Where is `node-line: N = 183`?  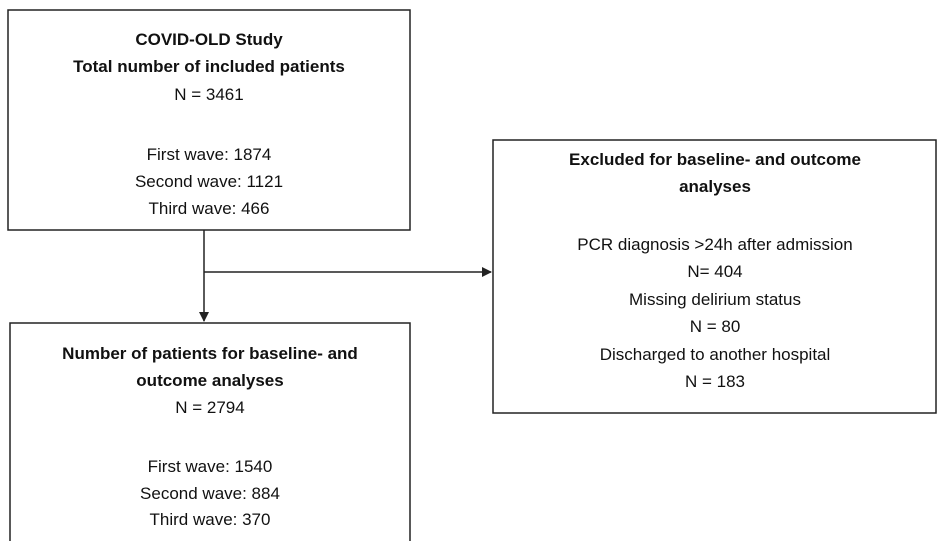
node-line: N = 183 is located at coordinates (715, 381).